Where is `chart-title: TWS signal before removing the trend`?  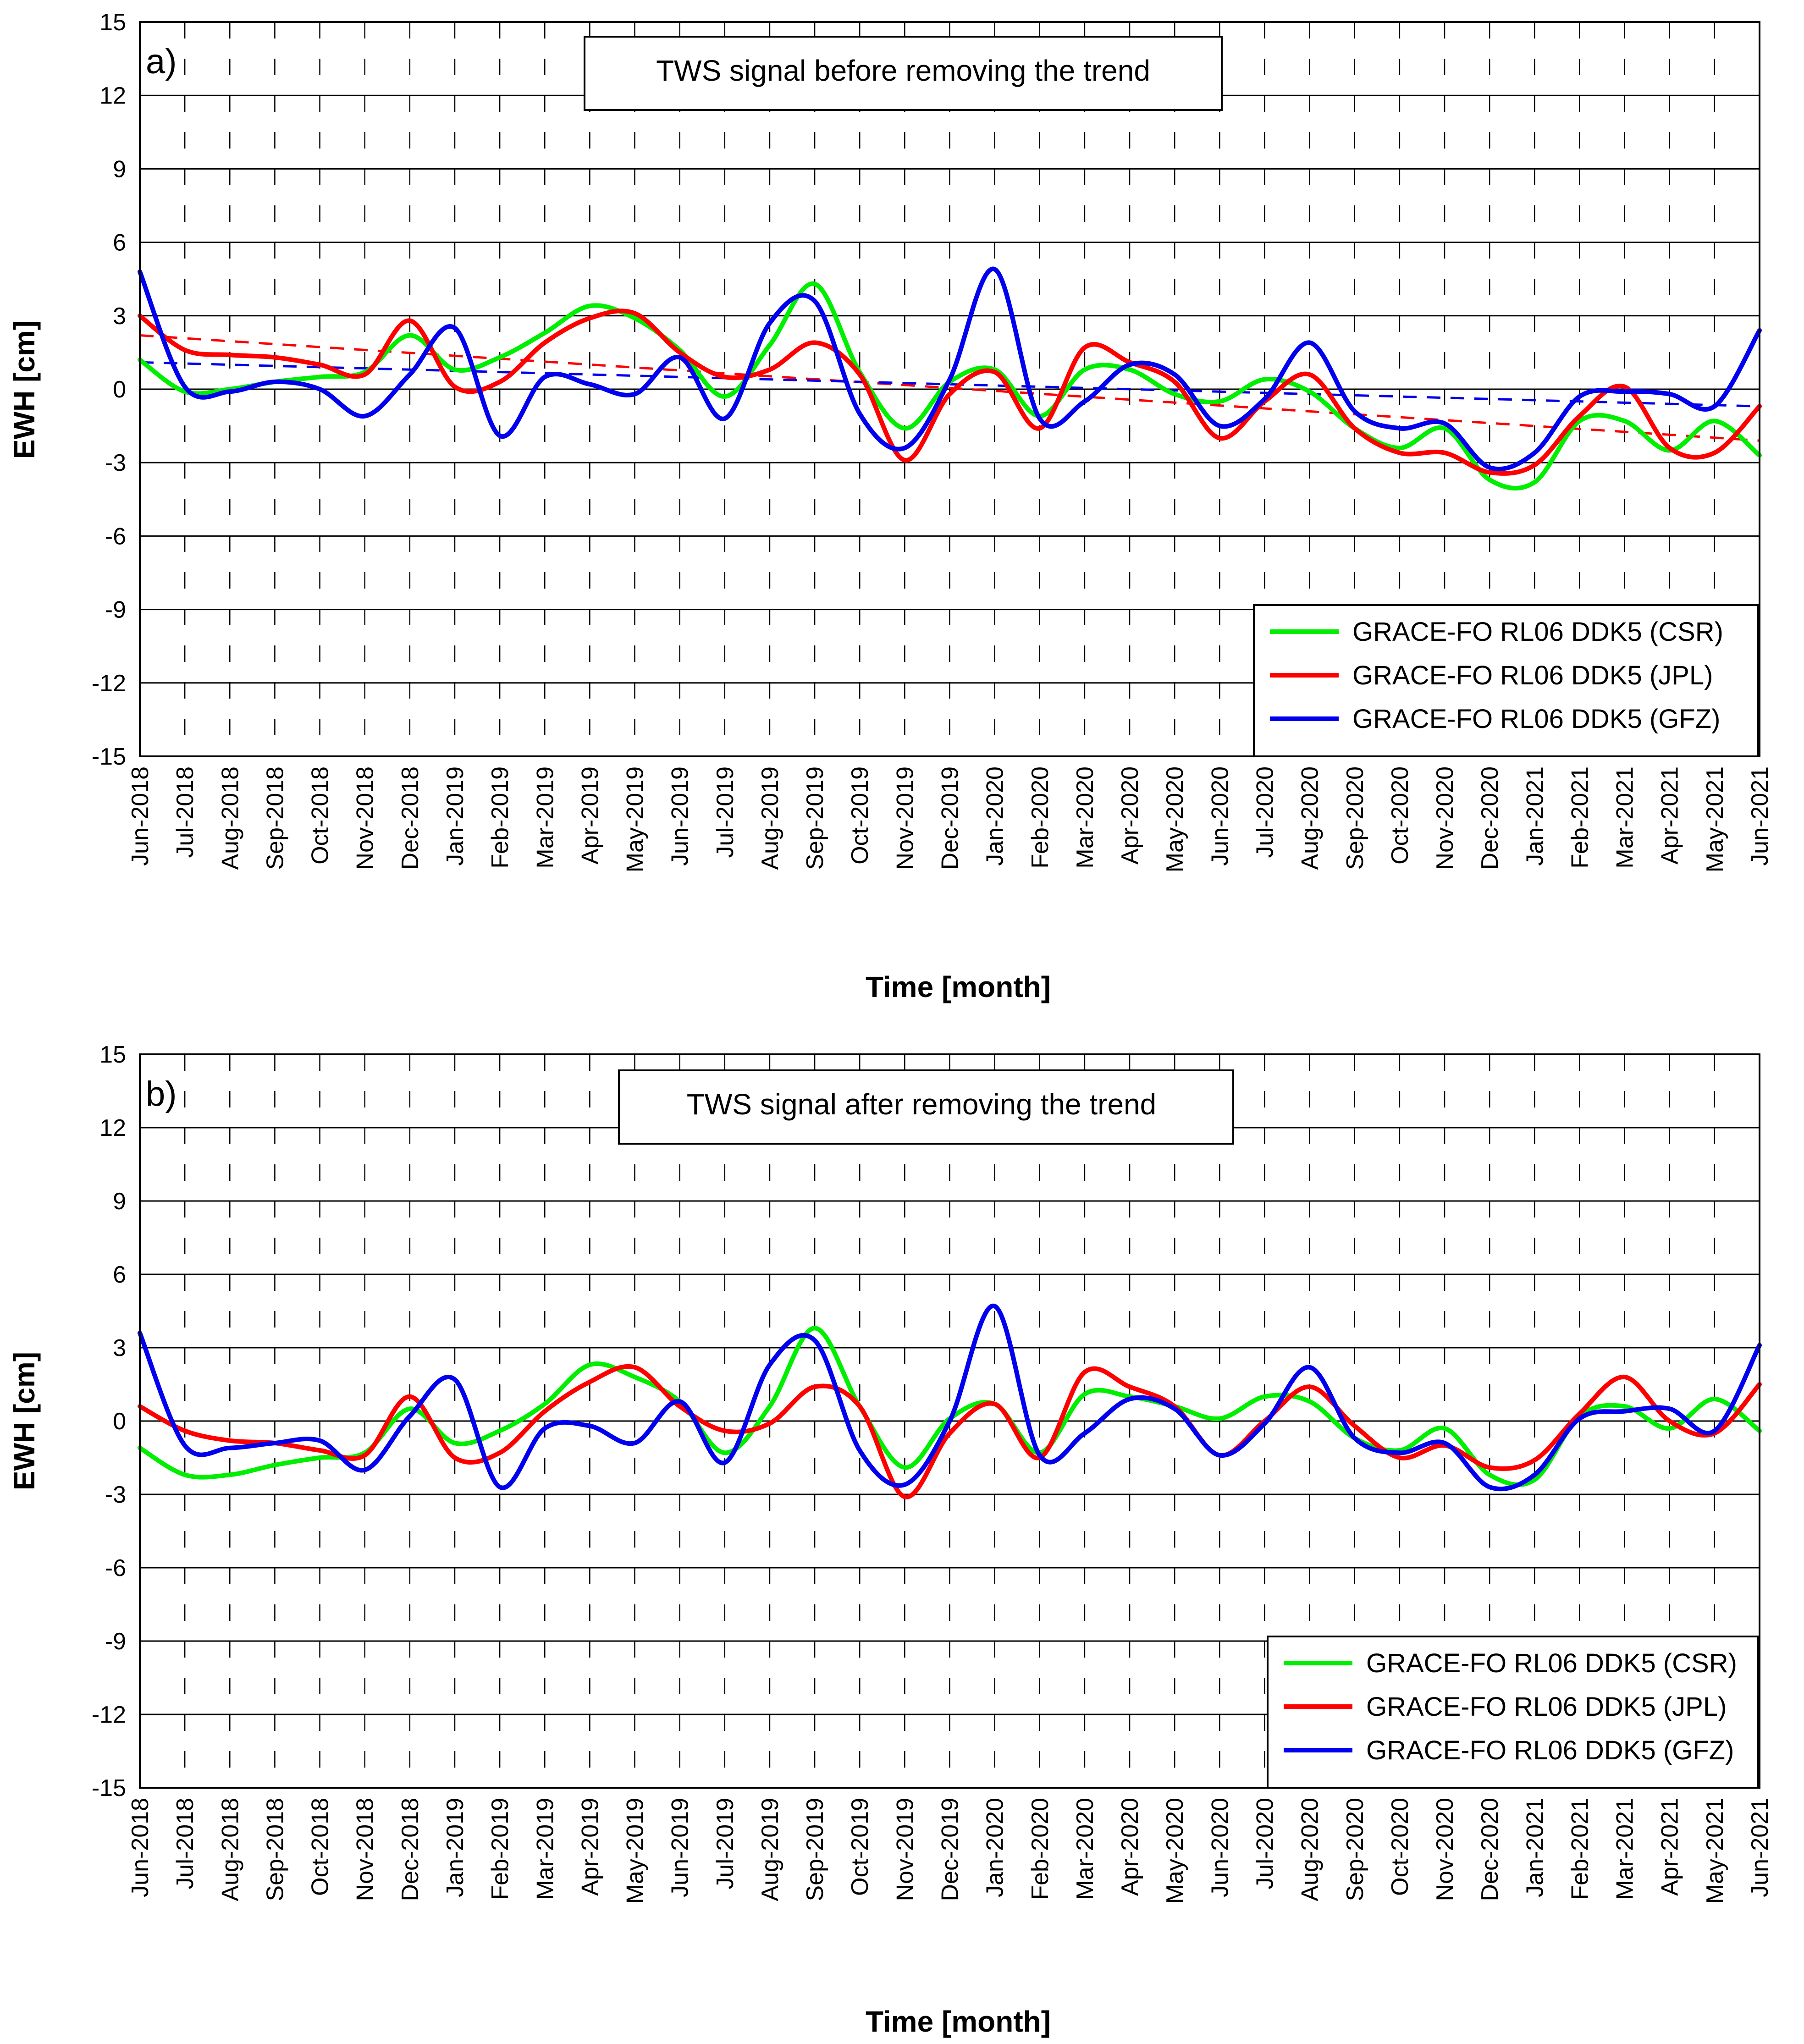 chart-title: TWS signal before removing the trend is located at coordinates (903, 70).